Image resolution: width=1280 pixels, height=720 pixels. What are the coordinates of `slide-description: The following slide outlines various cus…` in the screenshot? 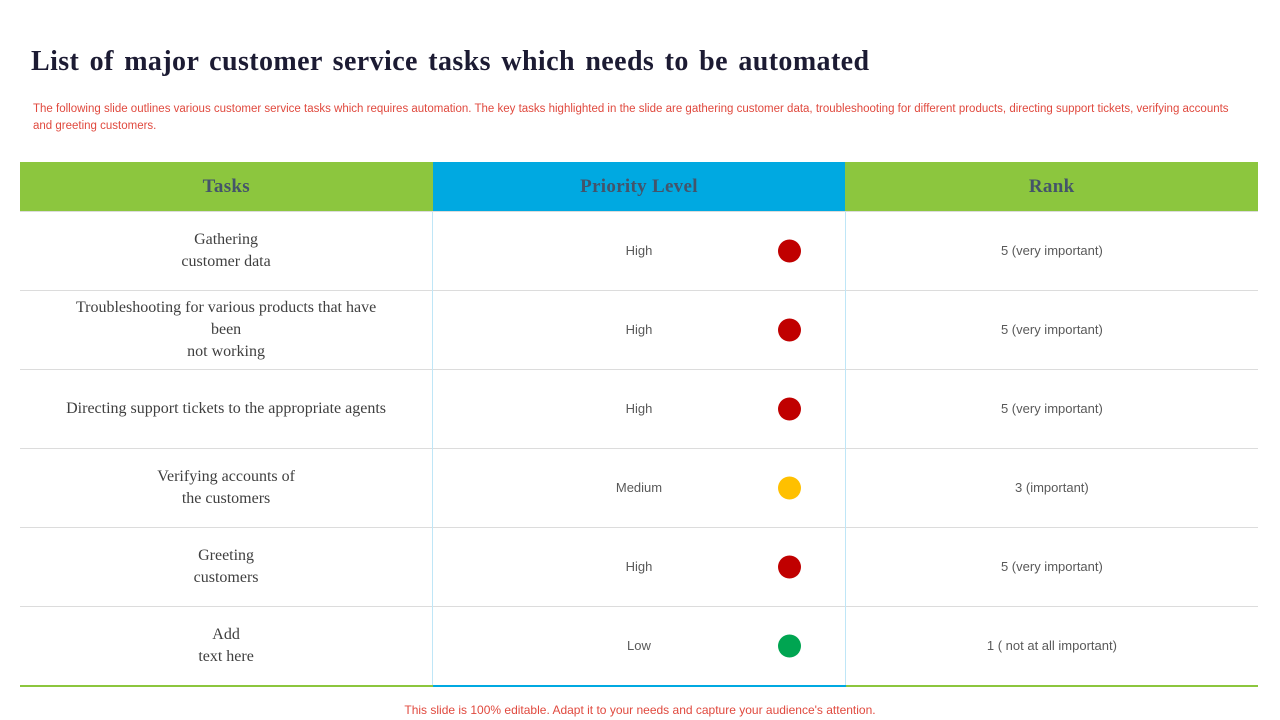 It's located at (631, 117).